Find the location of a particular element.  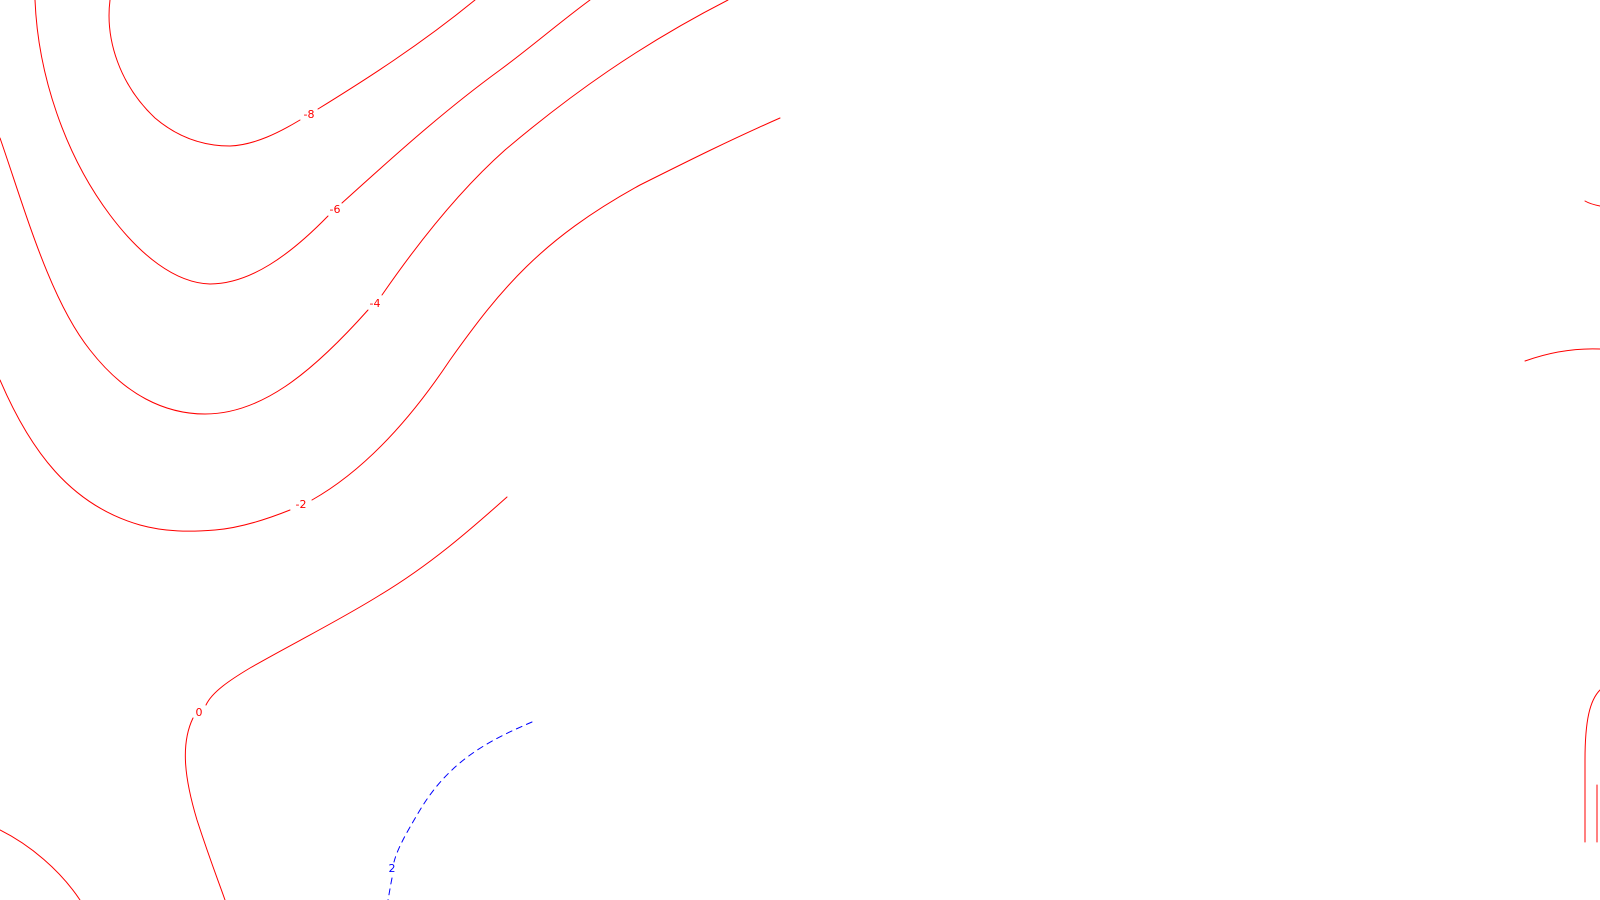

contour-line-right-top is located at coordinates (1592, 203).